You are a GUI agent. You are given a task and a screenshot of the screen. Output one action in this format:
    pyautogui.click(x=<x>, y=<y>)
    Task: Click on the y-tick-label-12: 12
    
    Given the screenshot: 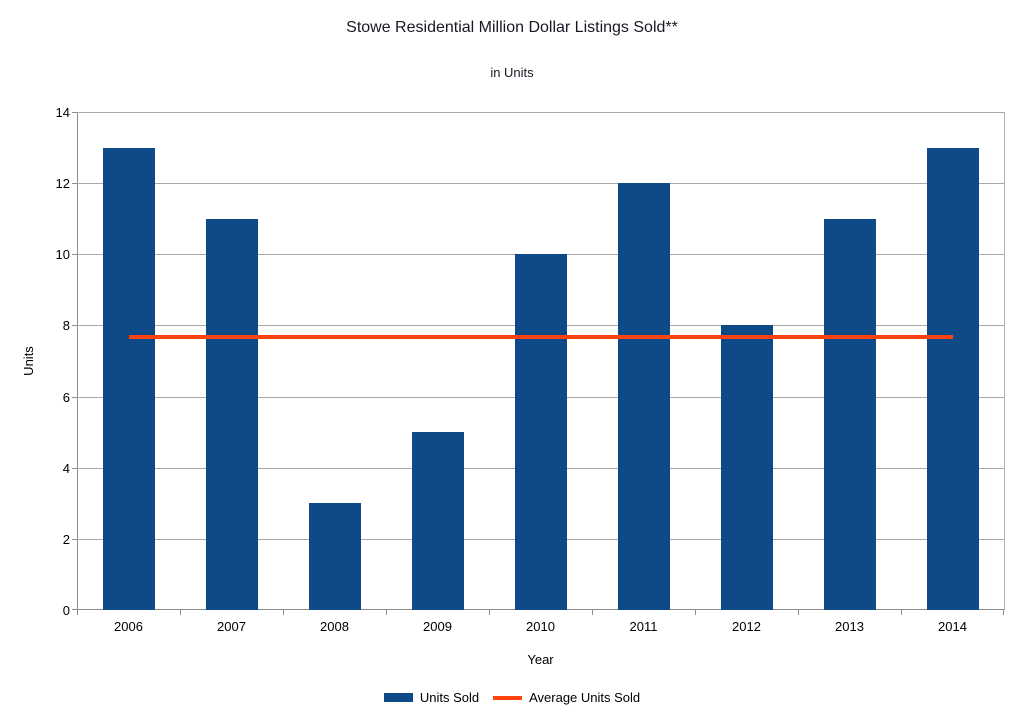 What is the action you would take?
    pyautogui.click(x=62, y=183)
    